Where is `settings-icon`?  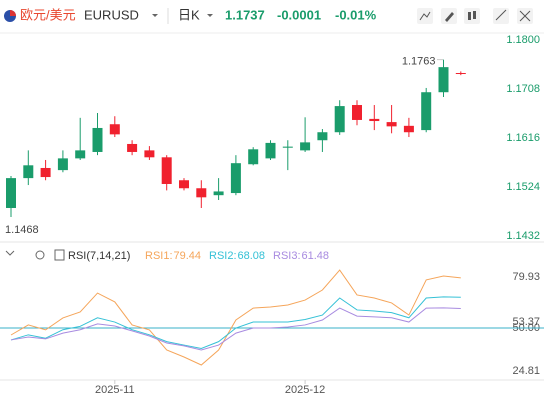
settings-icon is located at coordinates (40, 255).